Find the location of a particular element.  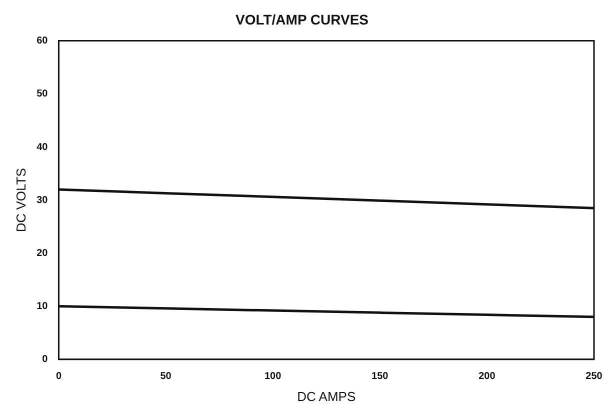

y-tick-label: 0 is located at coordinates (45, 360).